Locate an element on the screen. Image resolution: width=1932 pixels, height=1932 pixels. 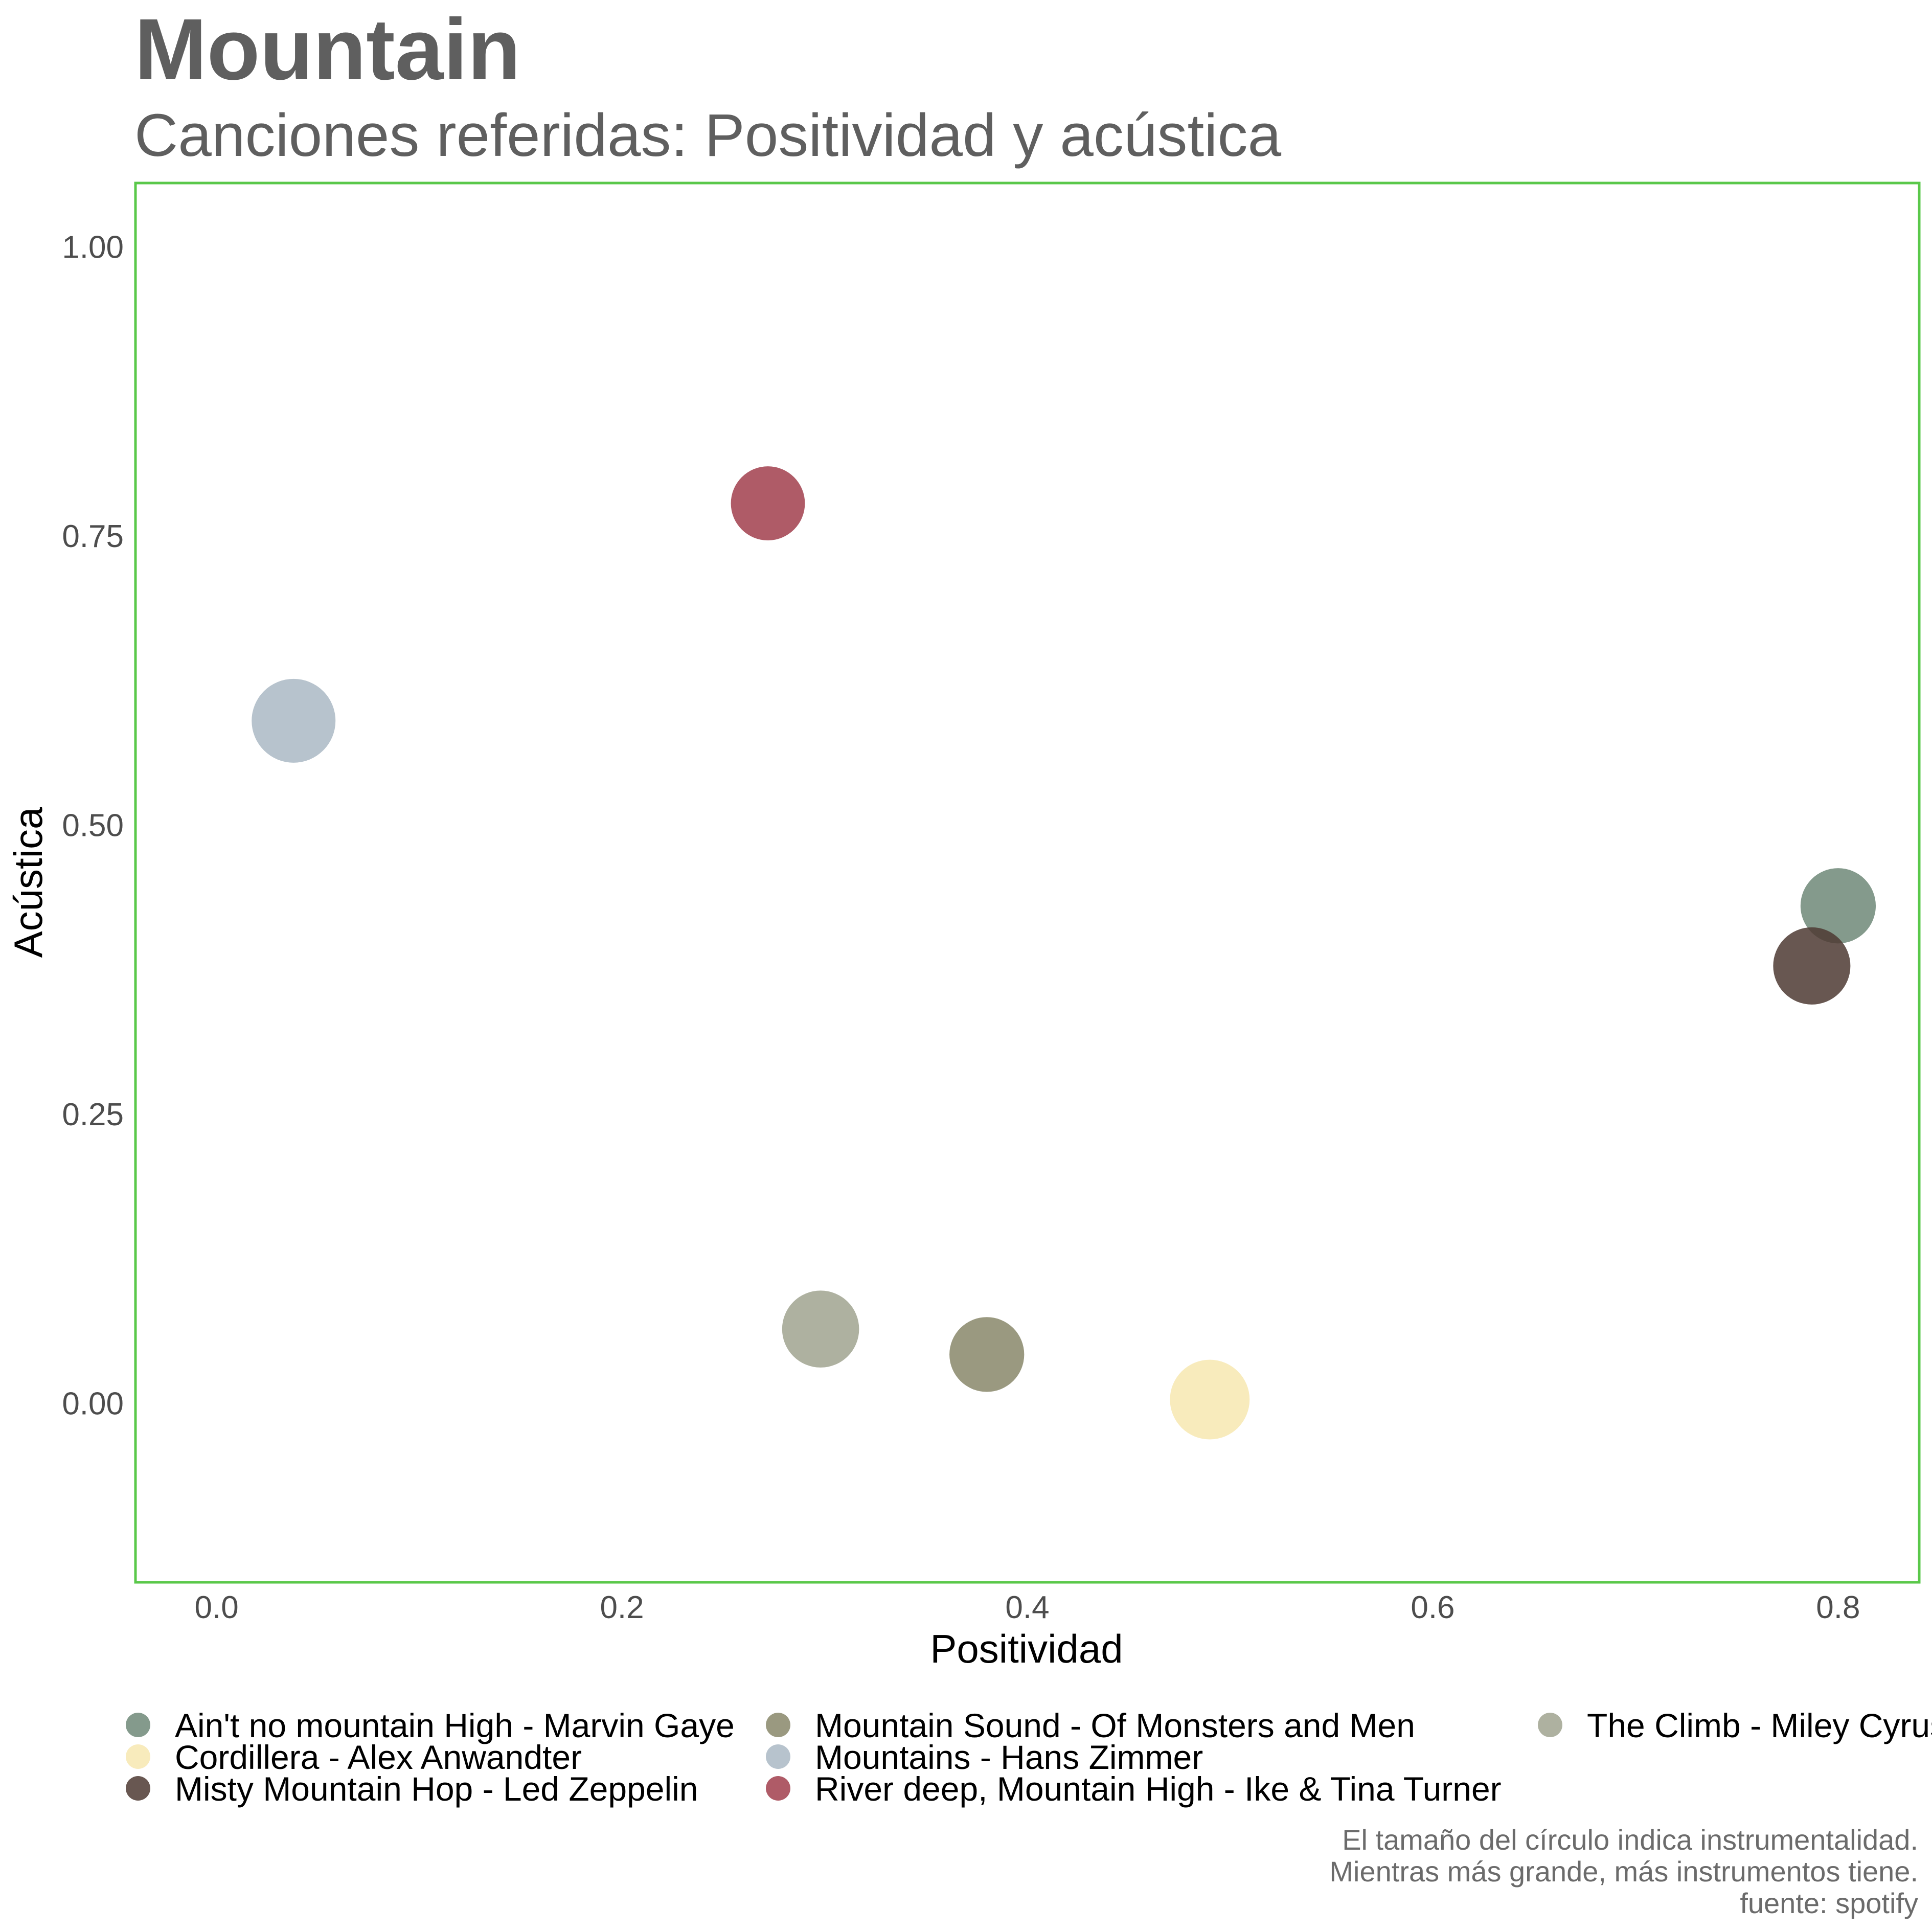
x-axis-ticks: 0.0 0.2 0.4 0.6 0.8 is located at coordinates (1027, 1607).